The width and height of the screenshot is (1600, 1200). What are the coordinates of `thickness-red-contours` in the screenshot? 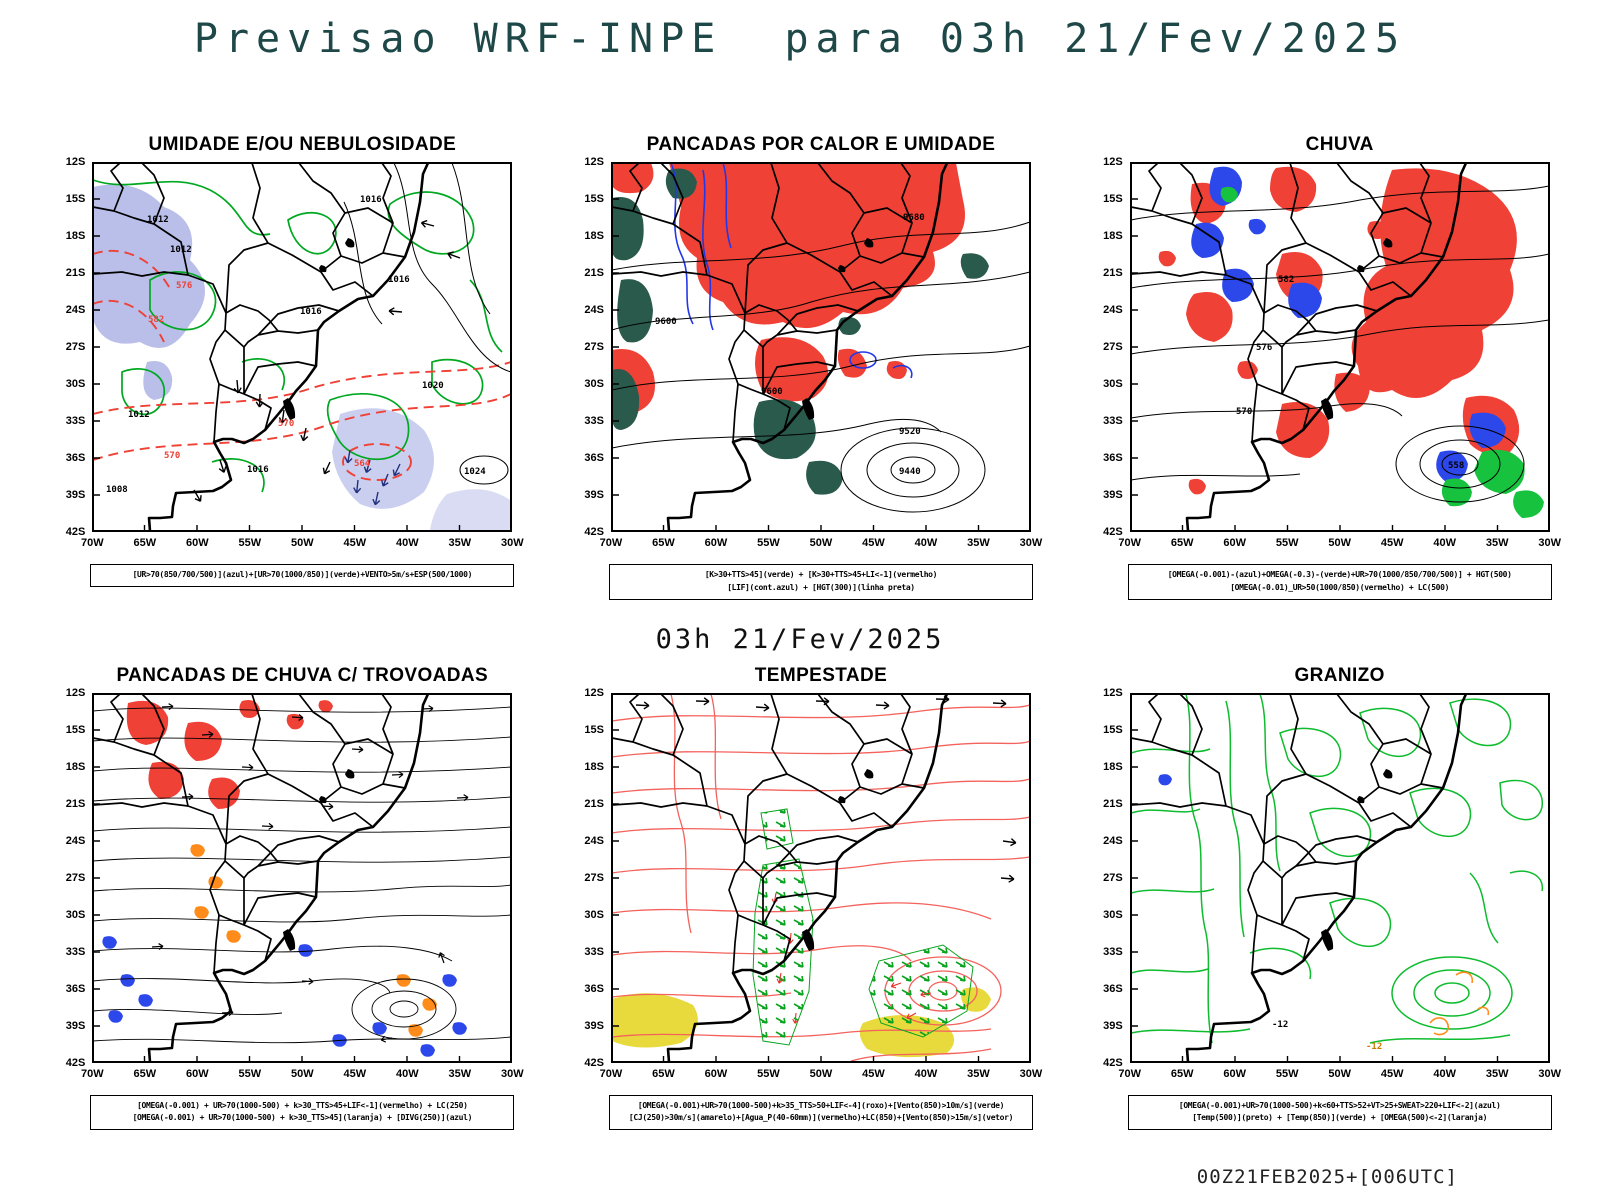 It's located at (302, 365).